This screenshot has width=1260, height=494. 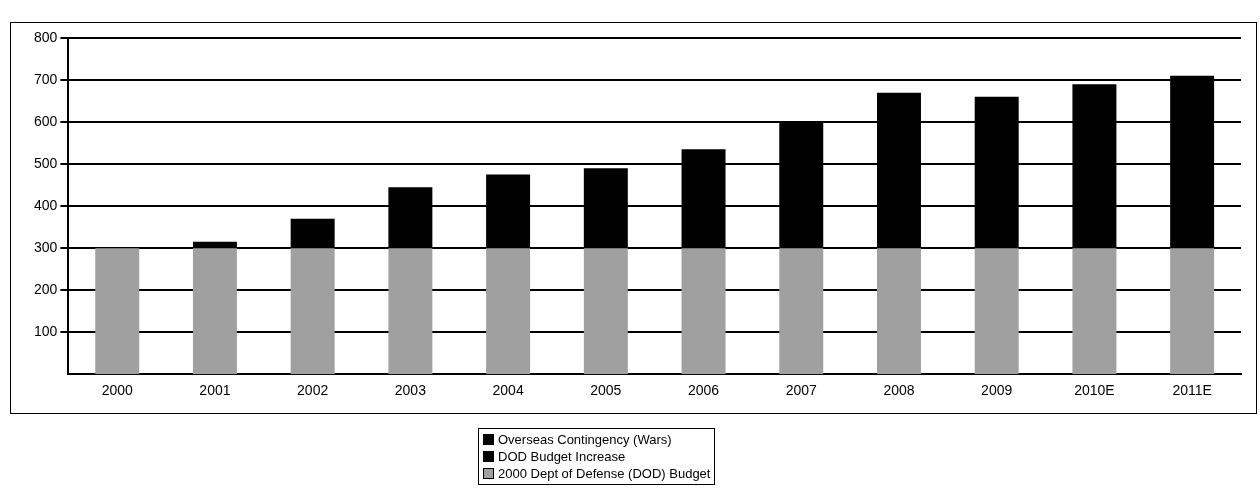 What do you see at coordinates (606, 390) in the screenshot?
I see `x-tick-label: 2005` at bounding box center [606, 390].